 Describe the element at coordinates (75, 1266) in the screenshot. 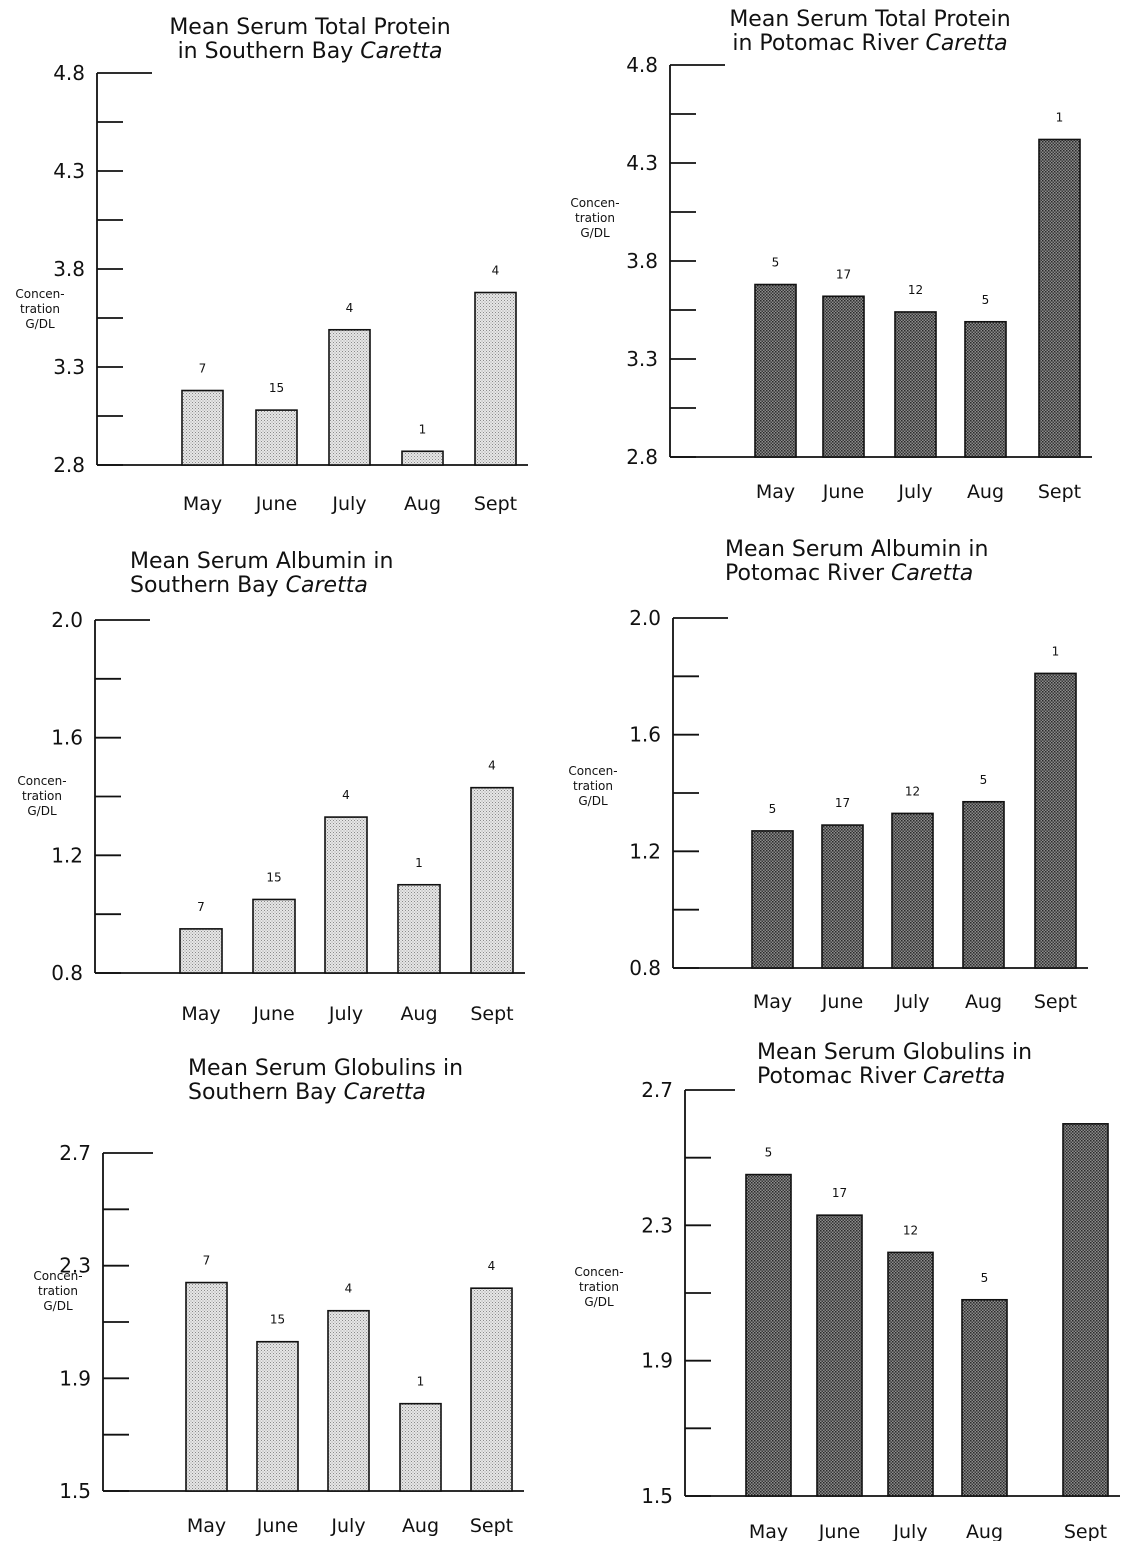

I see `y-tick-label: 2.3` at that location.